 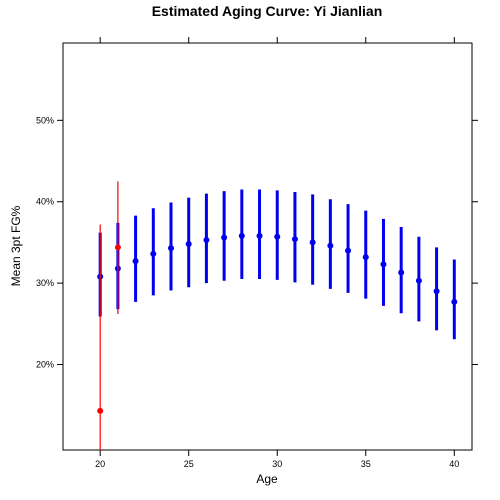 I want to click on y-tick-label: 30%, so click(x=45, y=283).